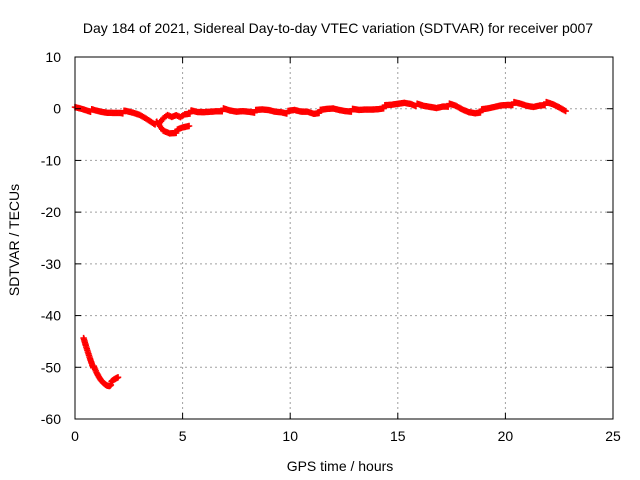 The width and height of the screenshot is (640, 480). I want to click on series-main-trace, so click(320, 113).